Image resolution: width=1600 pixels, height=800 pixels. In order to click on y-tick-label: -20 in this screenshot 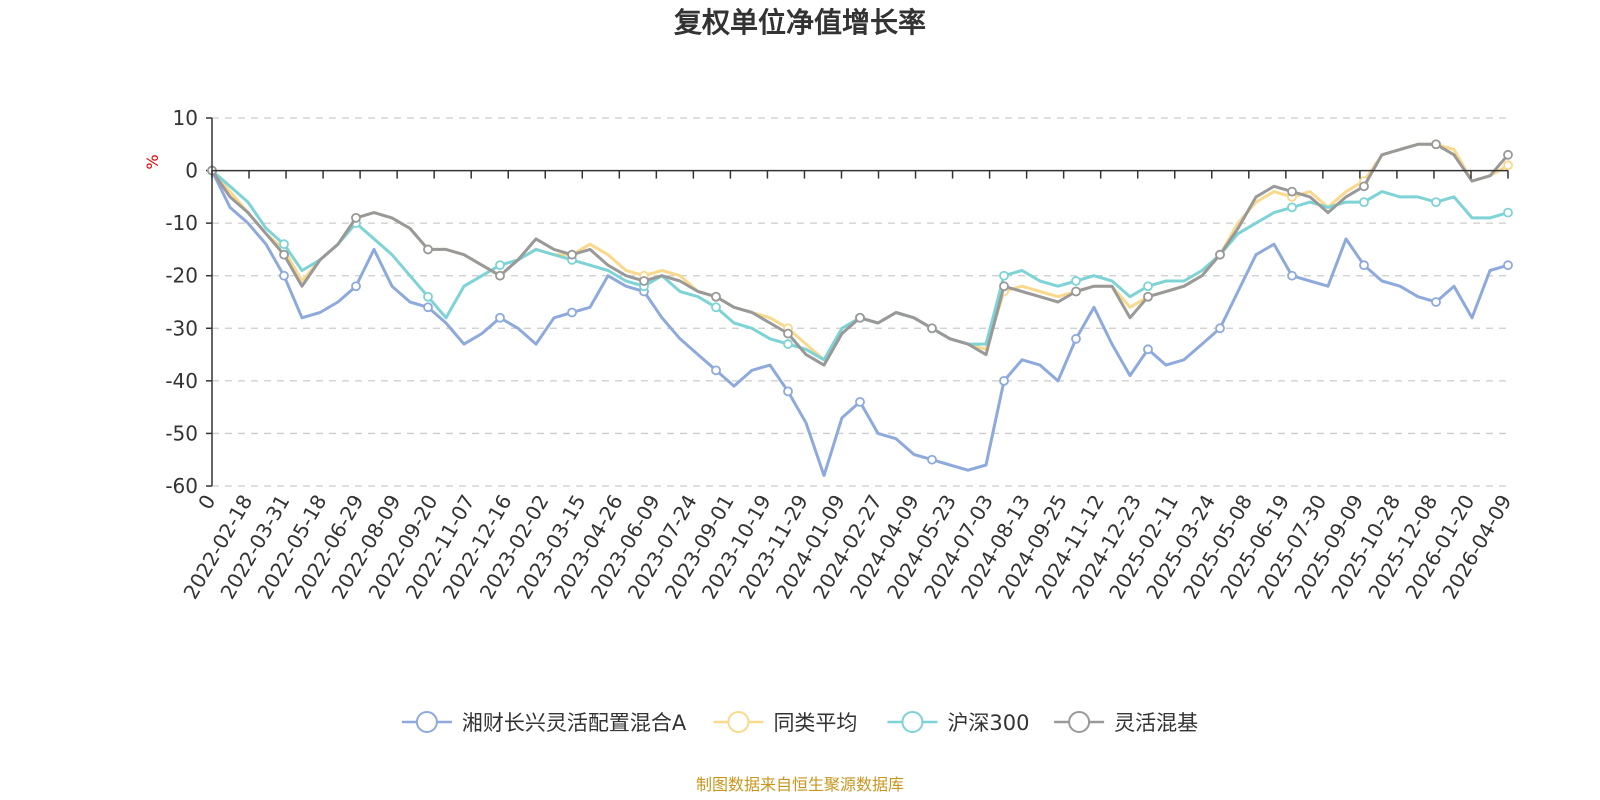, I will do `click(181, 276)`.